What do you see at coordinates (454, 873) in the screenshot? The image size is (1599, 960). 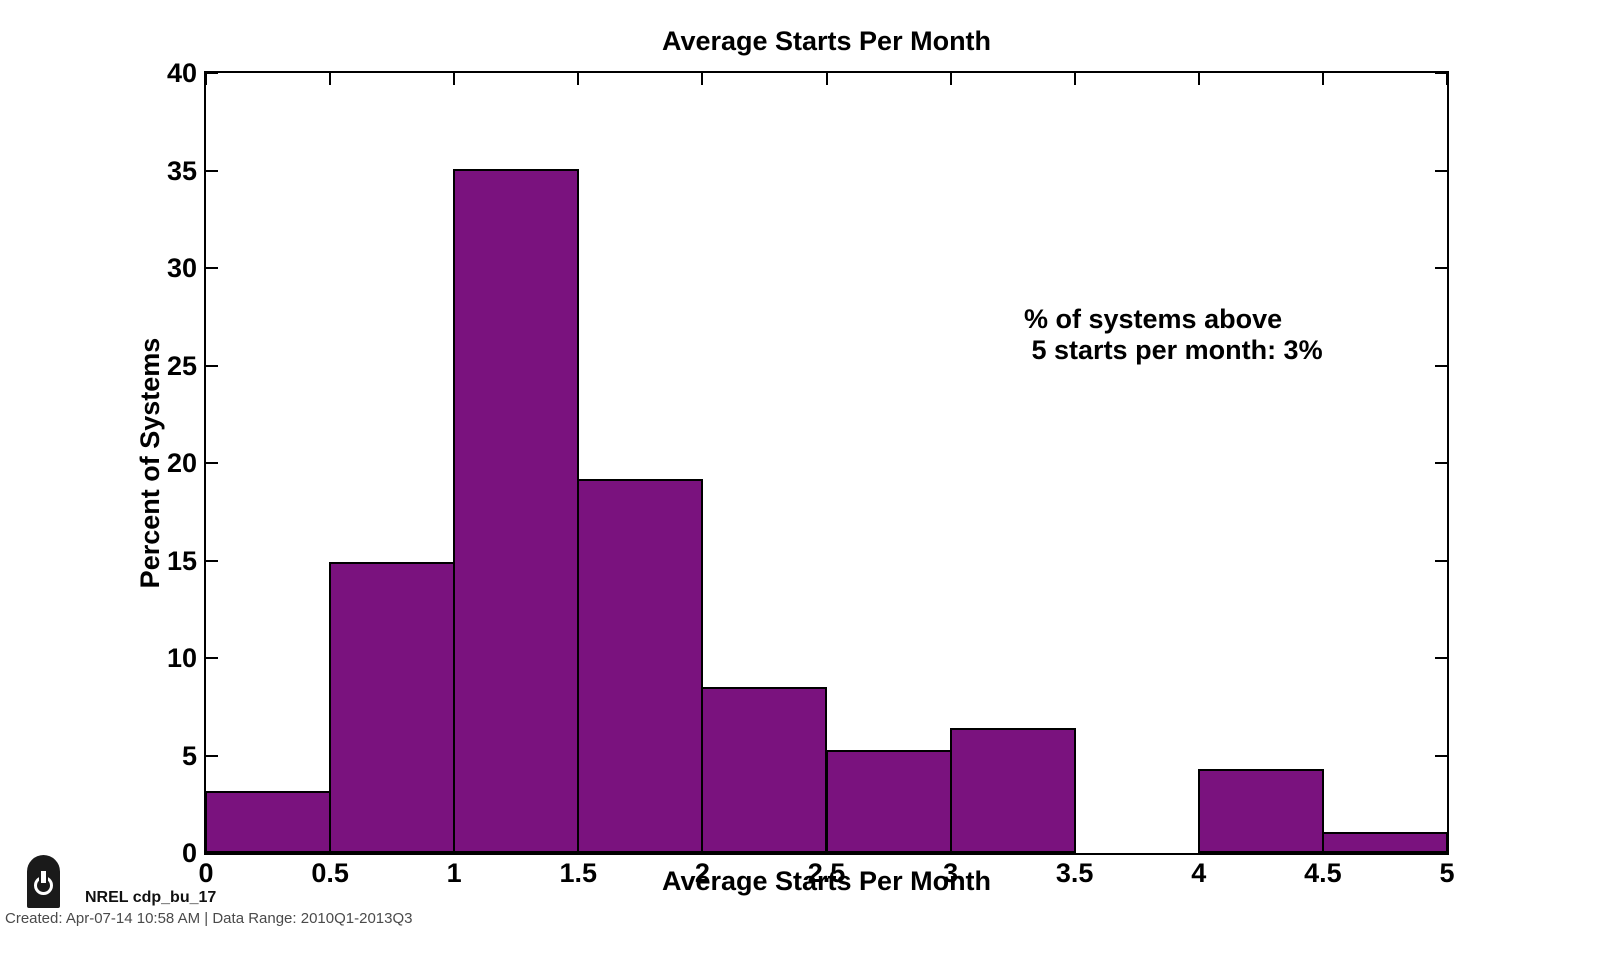 I see `x-tick-label: 1` at bounding box center [454, 873].